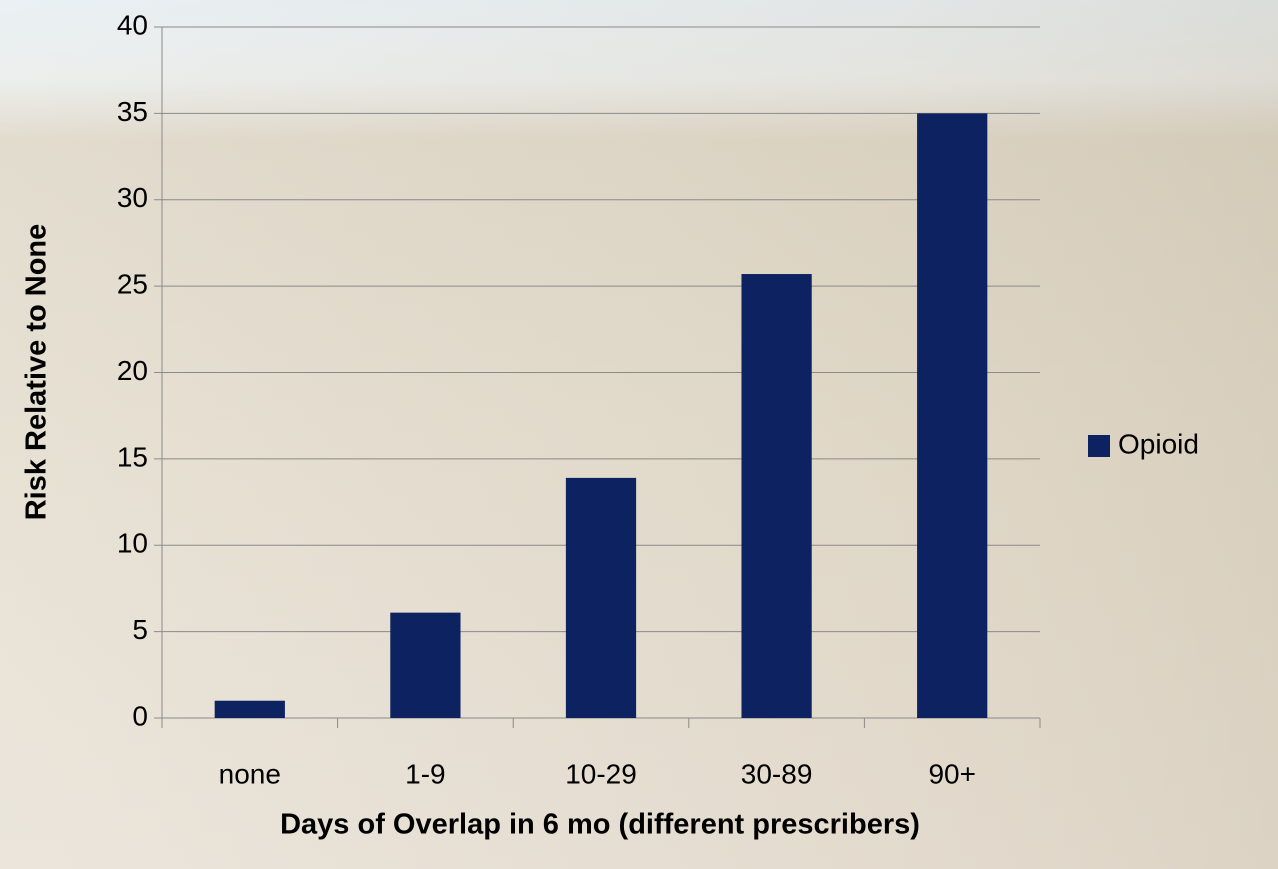 This screenshot has height=869, width=1278. Describe the element at coordinates (140, 715) in the screenshot. I see `y-tick-label: 0` at that location.